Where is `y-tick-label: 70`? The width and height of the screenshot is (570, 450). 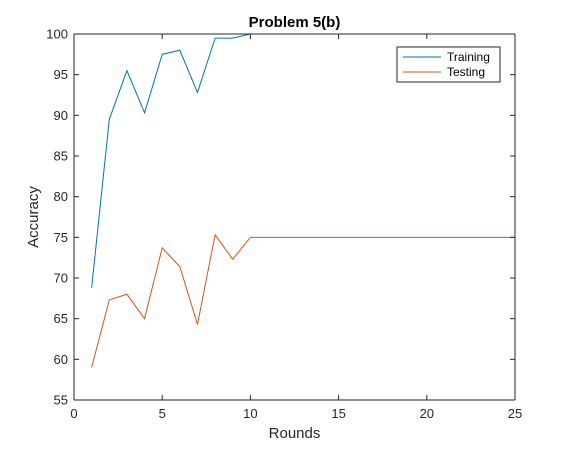
y-tick-label: 70 is located at coordinates (61, 278).